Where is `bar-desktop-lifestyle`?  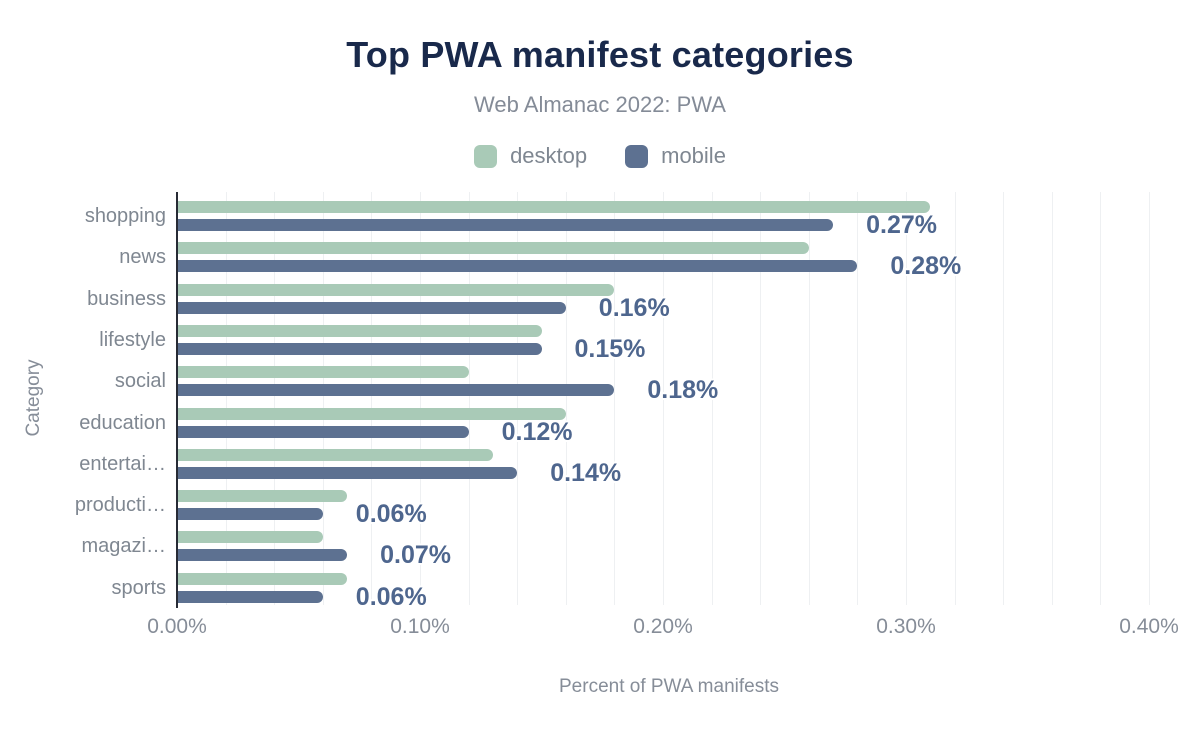 bar-desktop-lifestyle is located at coordinates (359, 330).